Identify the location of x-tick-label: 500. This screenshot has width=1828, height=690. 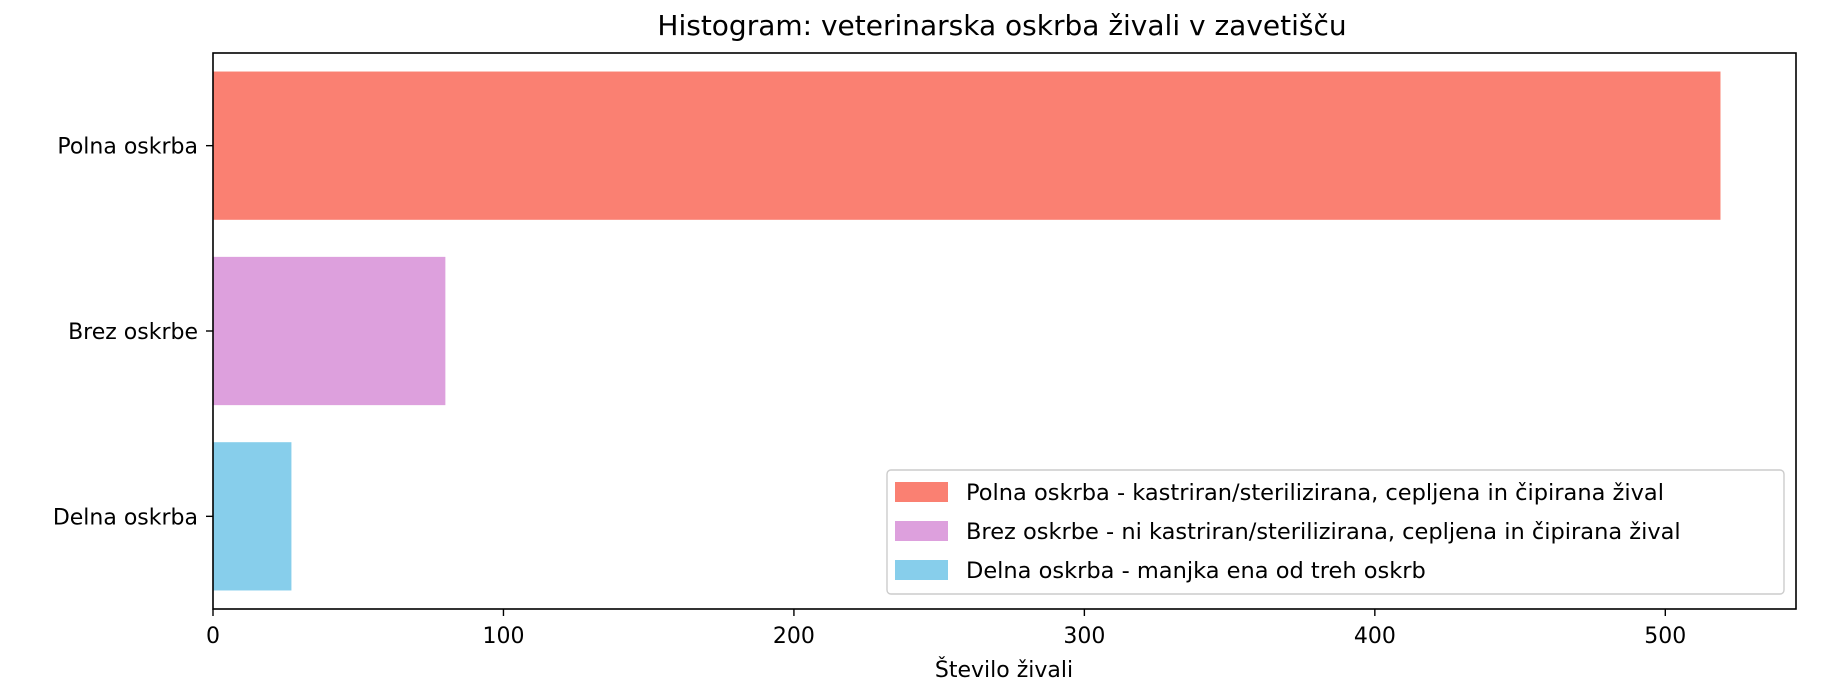
(1665, 636).